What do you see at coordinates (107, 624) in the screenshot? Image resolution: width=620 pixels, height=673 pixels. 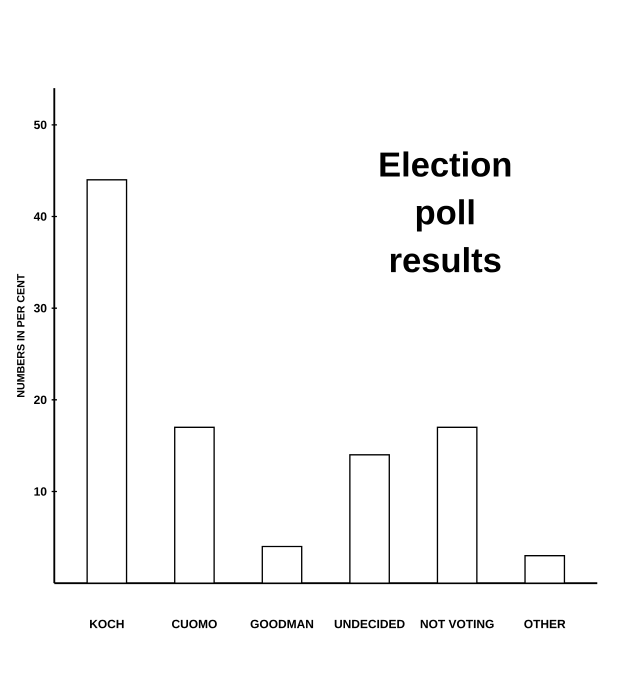 I see `x-tick-label: KOCH` at bounding box center [107, 624].